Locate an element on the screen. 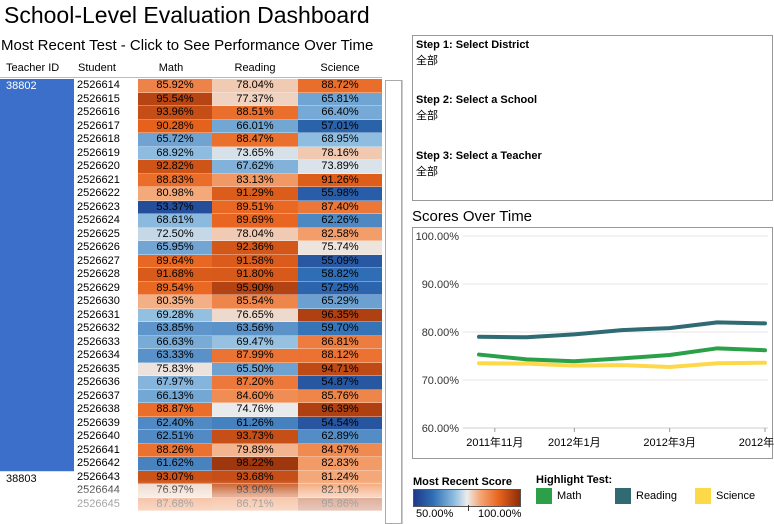  math-cell: 66.63% is located at coordinates (175, 342).